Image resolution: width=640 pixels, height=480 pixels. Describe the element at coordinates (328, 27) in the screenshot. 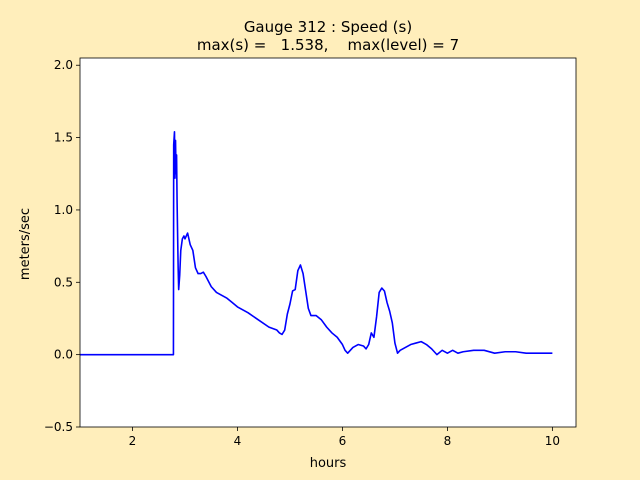

I see `chart-title: Gauge 312 : Speed (s)` at that location.